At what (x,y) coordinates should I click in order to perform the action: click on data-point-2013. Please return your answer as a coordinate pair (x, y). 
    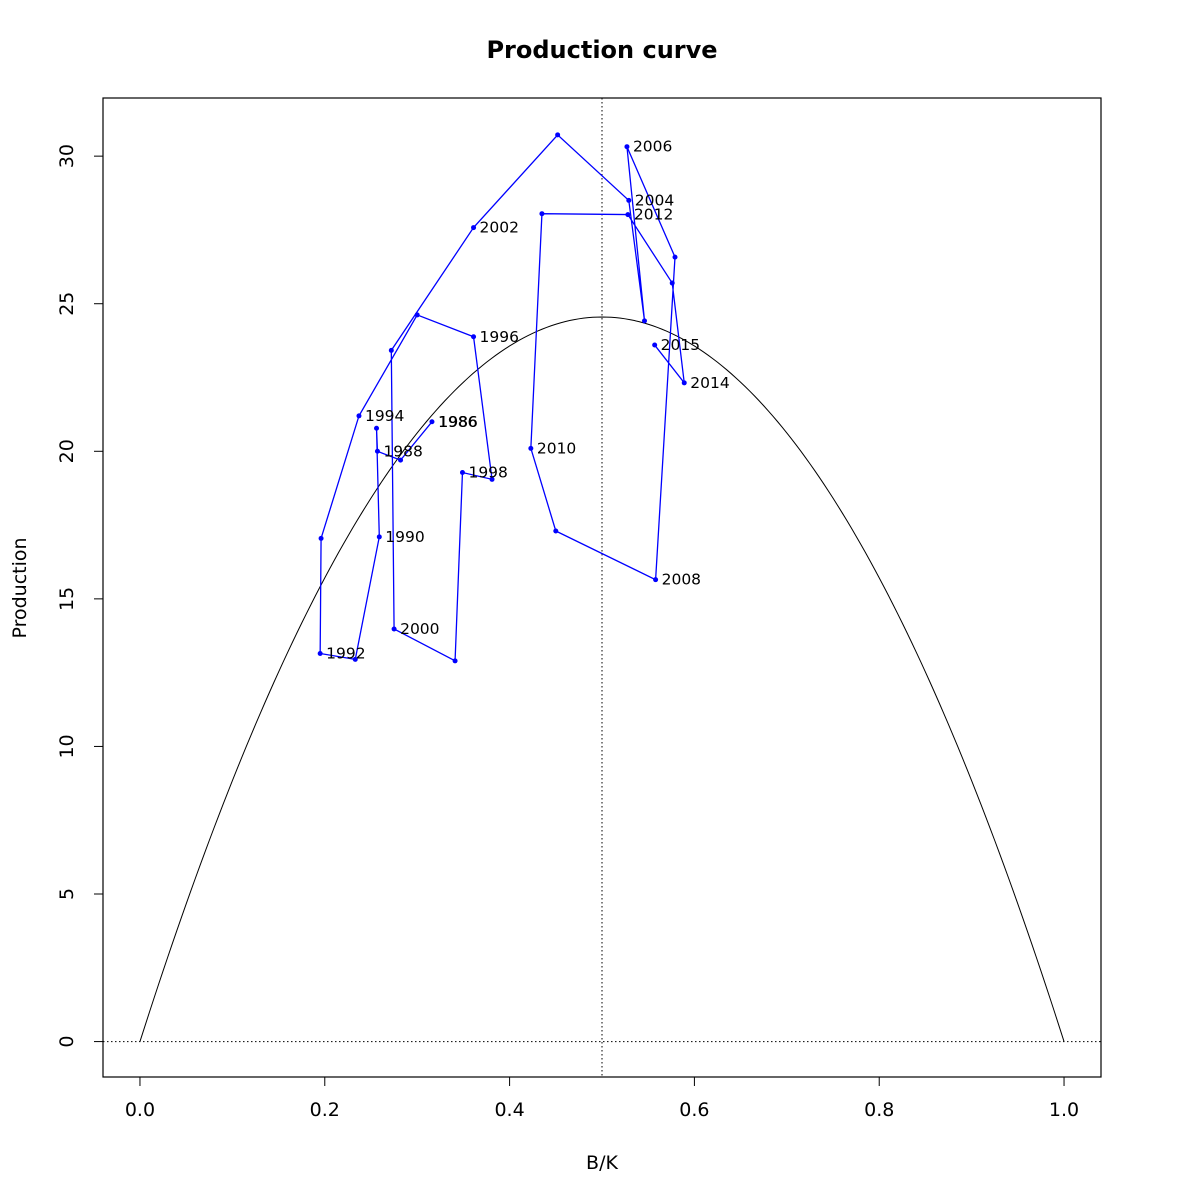
    Looking at the image, I should click on (672, 283).